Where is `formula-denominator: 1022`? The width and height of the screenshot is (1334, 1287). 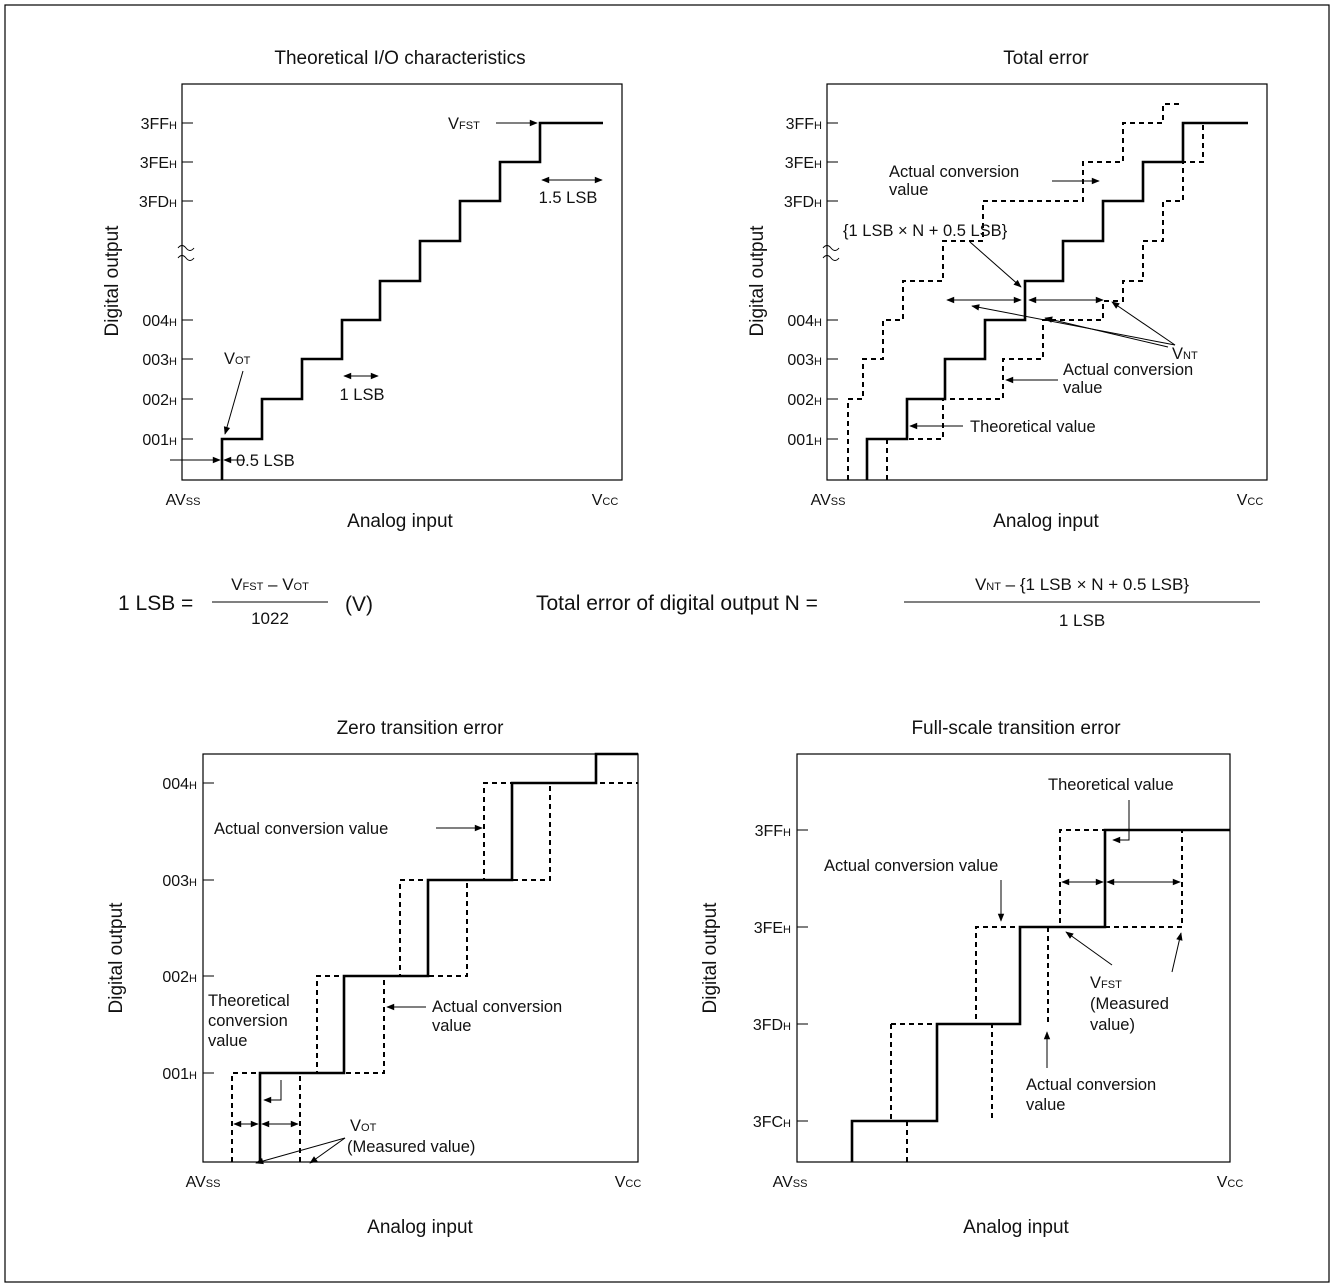 formula-denominator: 1022 is located at coordinates (270, 618).